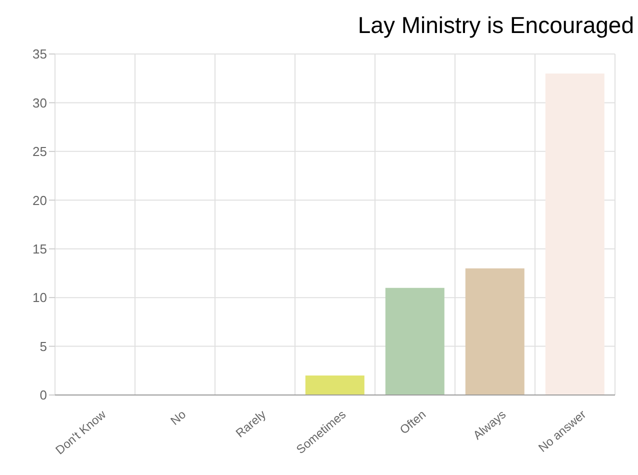 The width and height of the screenshot is (638, 475). What do you see at coordinates (39, 298) in the screenshot?
I see `y-tick-label: 10` at bounding box center [39, 298].